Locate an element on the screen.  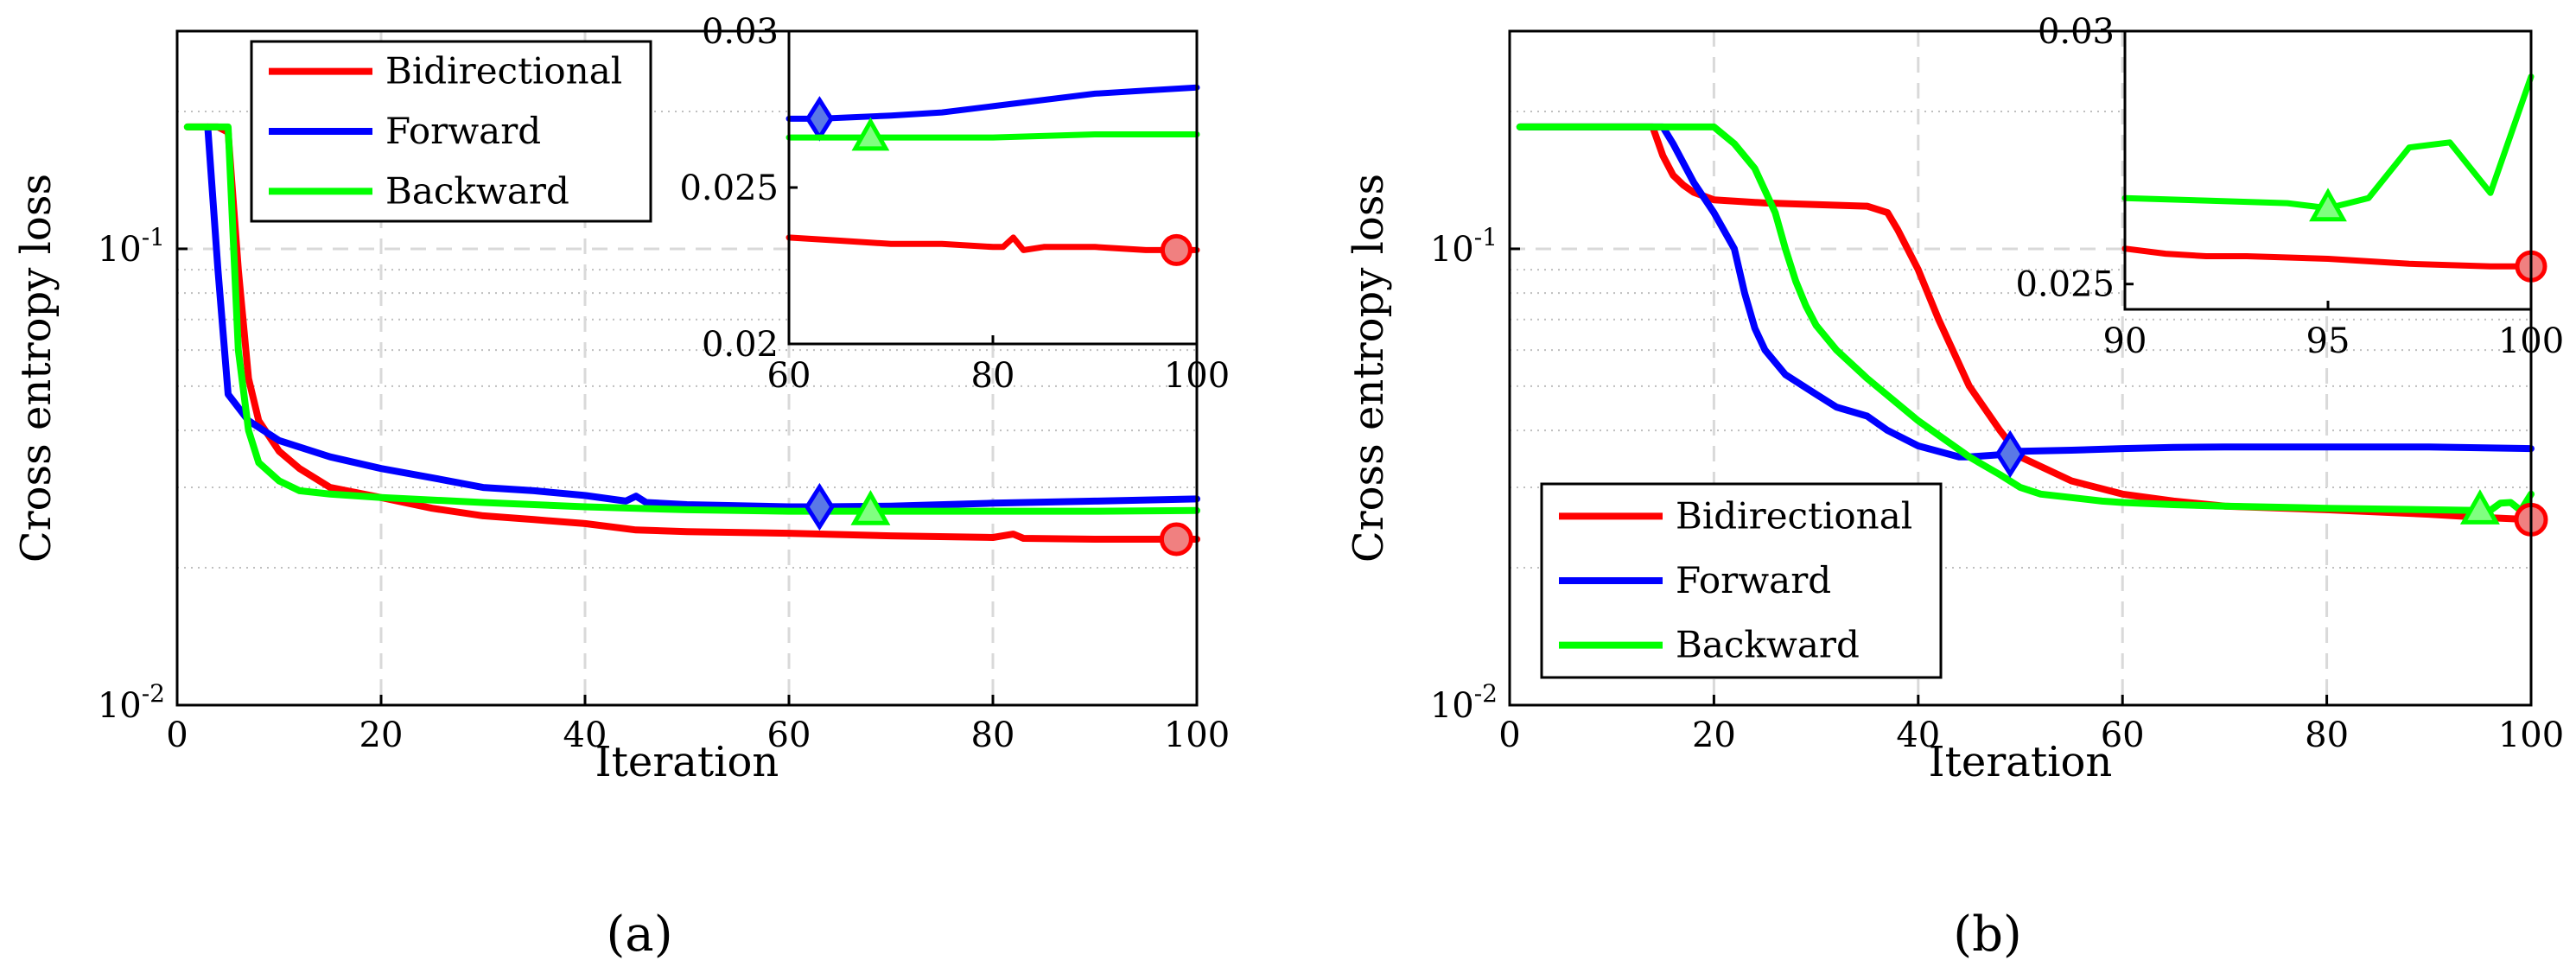
y-axis-label-a: Cross entropy loss is located at coordinates (36, 369).